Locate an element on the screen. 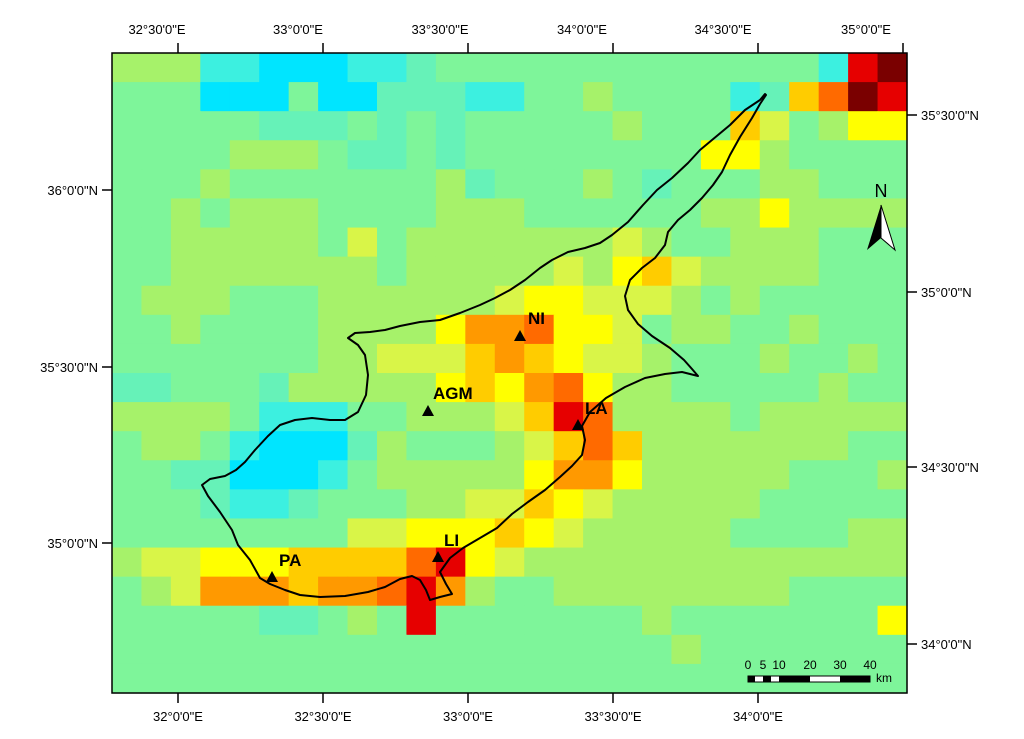 The height and width of the screenshot is (739, 1024). scale-tick-label: 30 is located at coordinates (840, 665).